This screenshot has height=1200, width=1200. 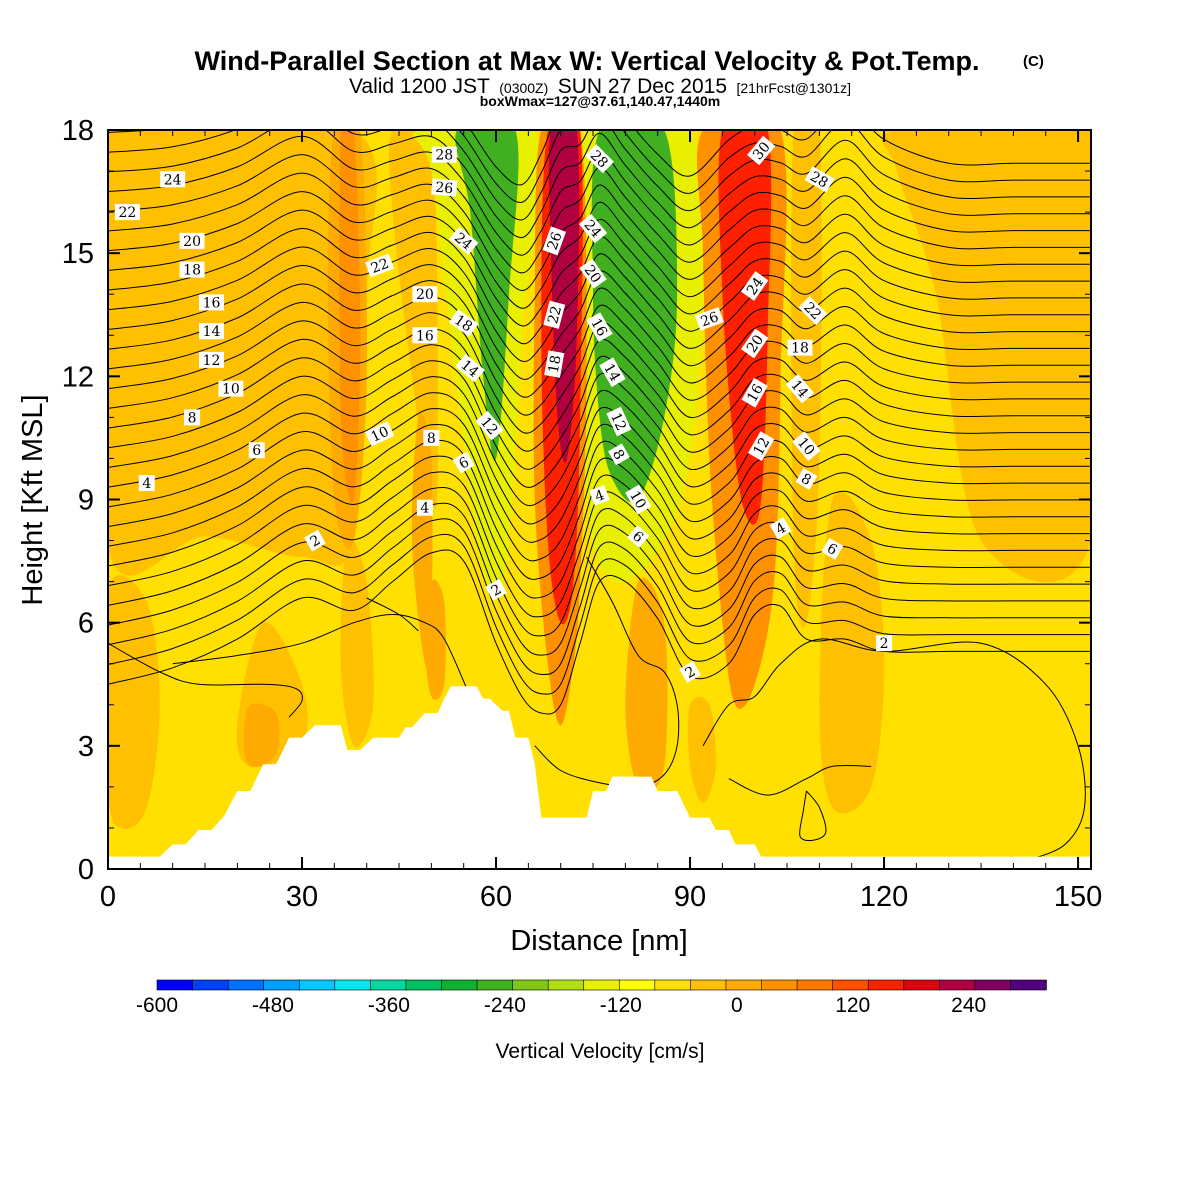 What do you see at coordinates (642, 86) in the screenshot?
I see `valid-date: SUN 27 Dec 2015` at bounding box center [642, 86].